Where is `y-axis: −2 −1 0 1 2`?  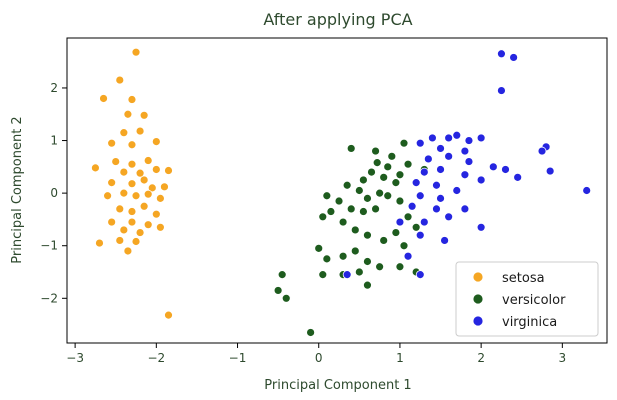
y-axis: −2 −1 0 1 2 is located at coordinates (53, 193).